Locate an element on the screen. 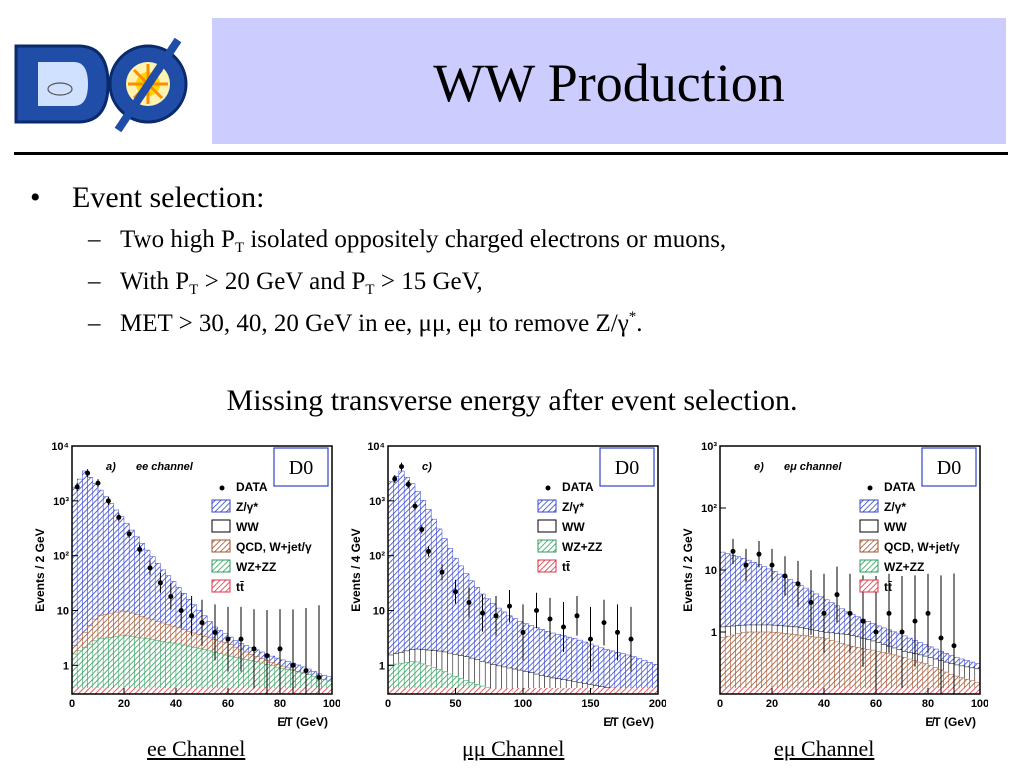 Image resolution: width=1024 pixels, height=768 pixels. subitem-2-sub2: T is located at coordinates (370, 290).